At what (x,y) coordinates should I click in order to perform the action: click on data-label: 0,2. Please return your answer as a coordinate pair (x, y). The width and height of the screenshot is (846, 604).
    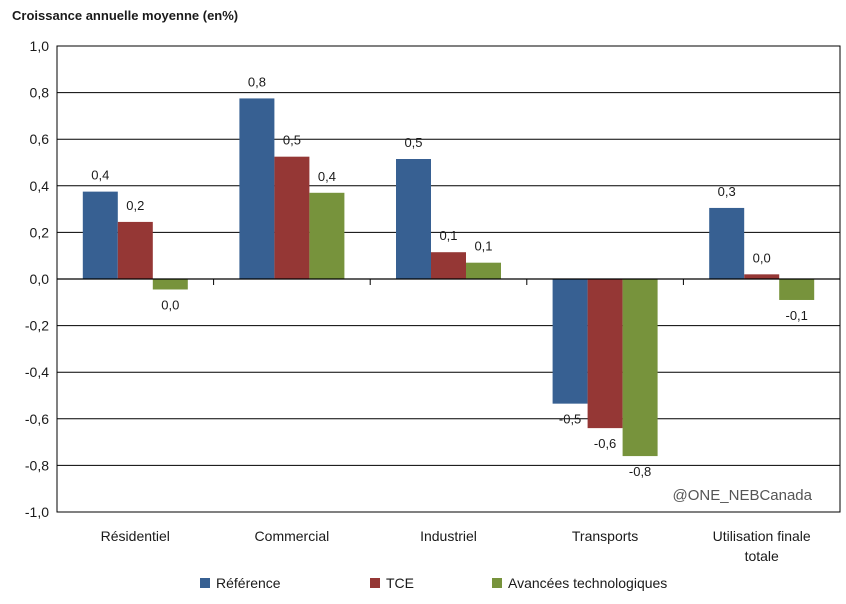
    Looking at the image, I should click on (135, 205).